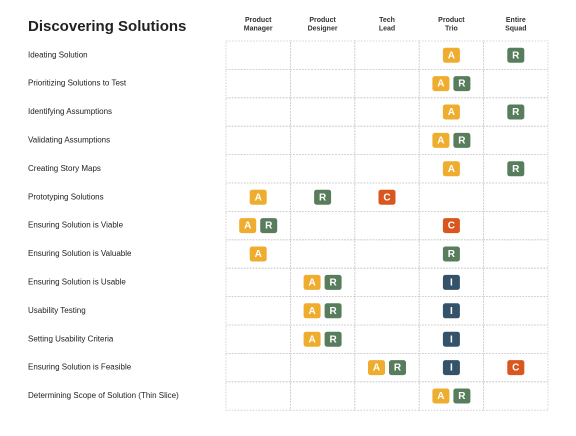  I want to click on row-label: Prioritizing Solutions to Test, so click(77, 83).